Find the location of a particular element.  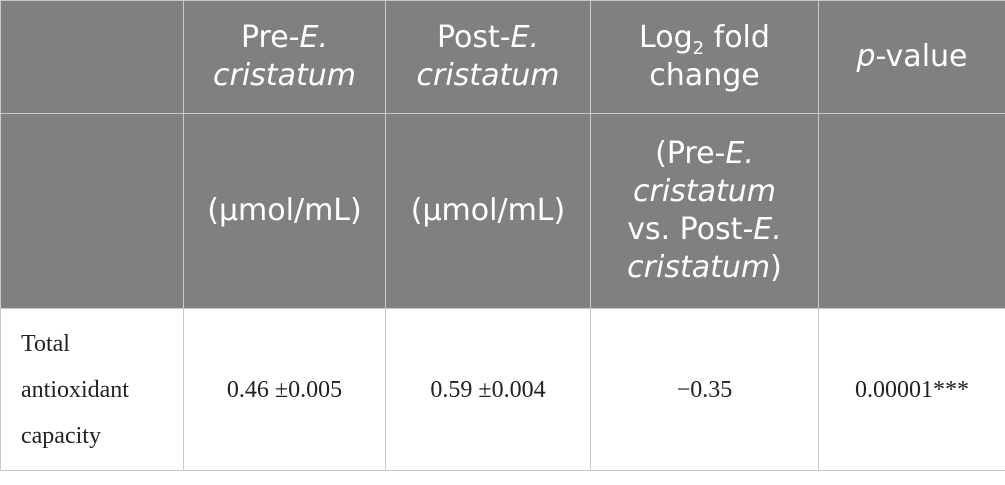

header-cell: Pre-E. cristatum is located at coordinates (284, 57).